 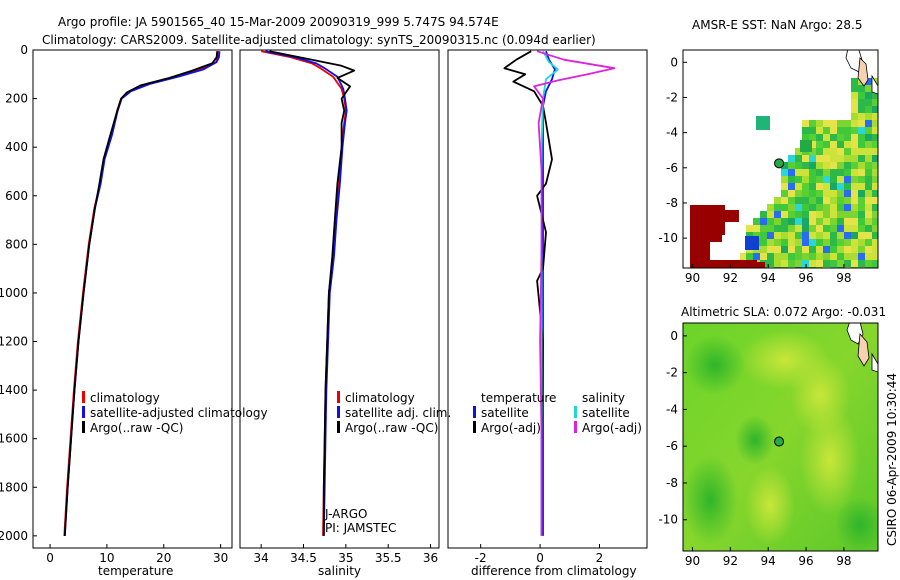 I want to click on series-climatology, so click(x=141, y=293).